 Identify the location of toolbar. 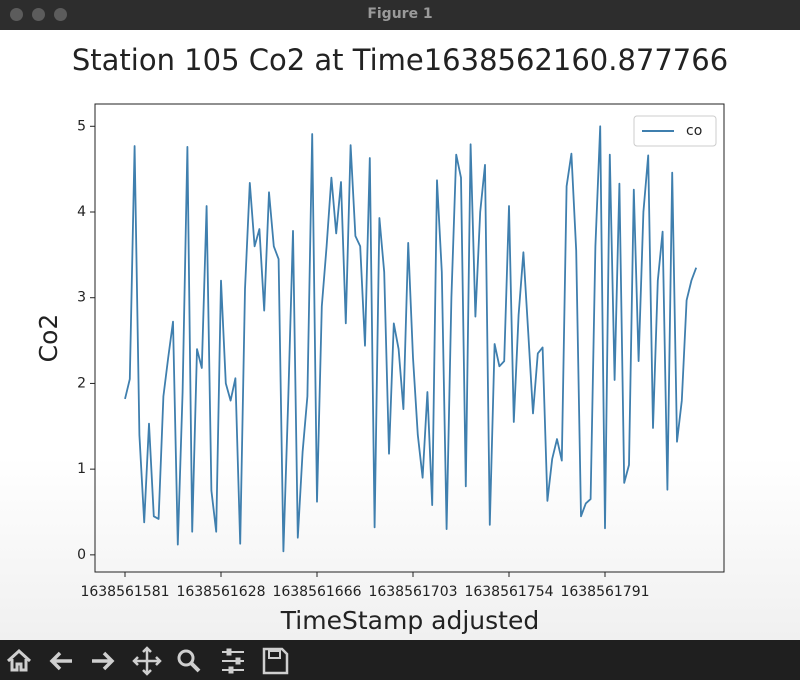
(400, 660).